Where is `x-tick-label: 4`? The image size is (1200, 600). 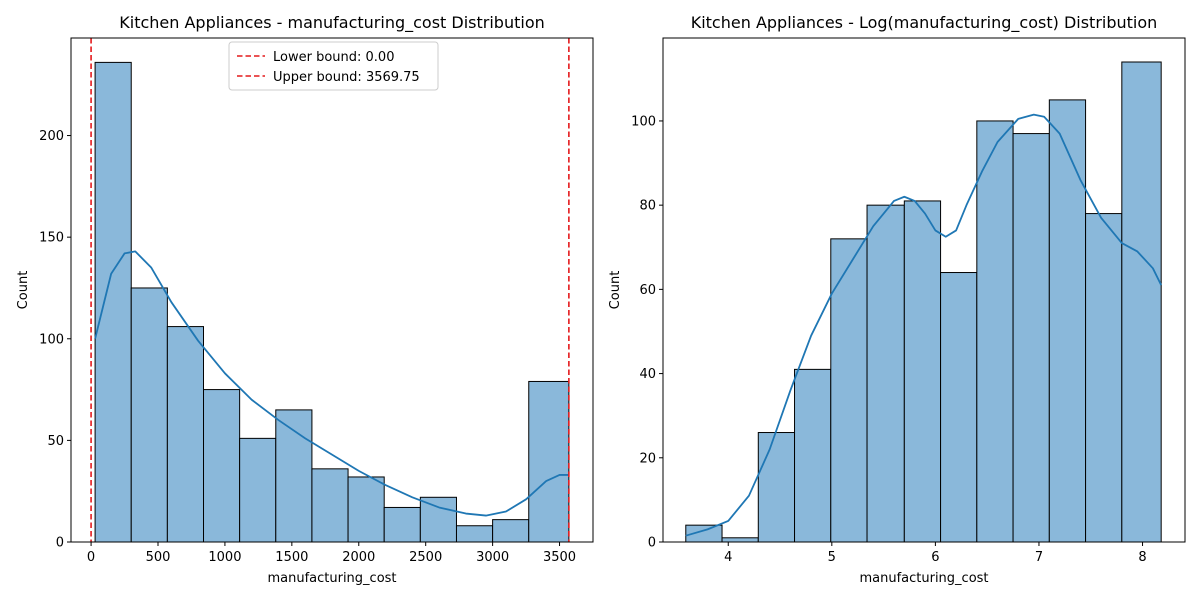 x-tick-label: 4 is located at coordinates (728, 557).